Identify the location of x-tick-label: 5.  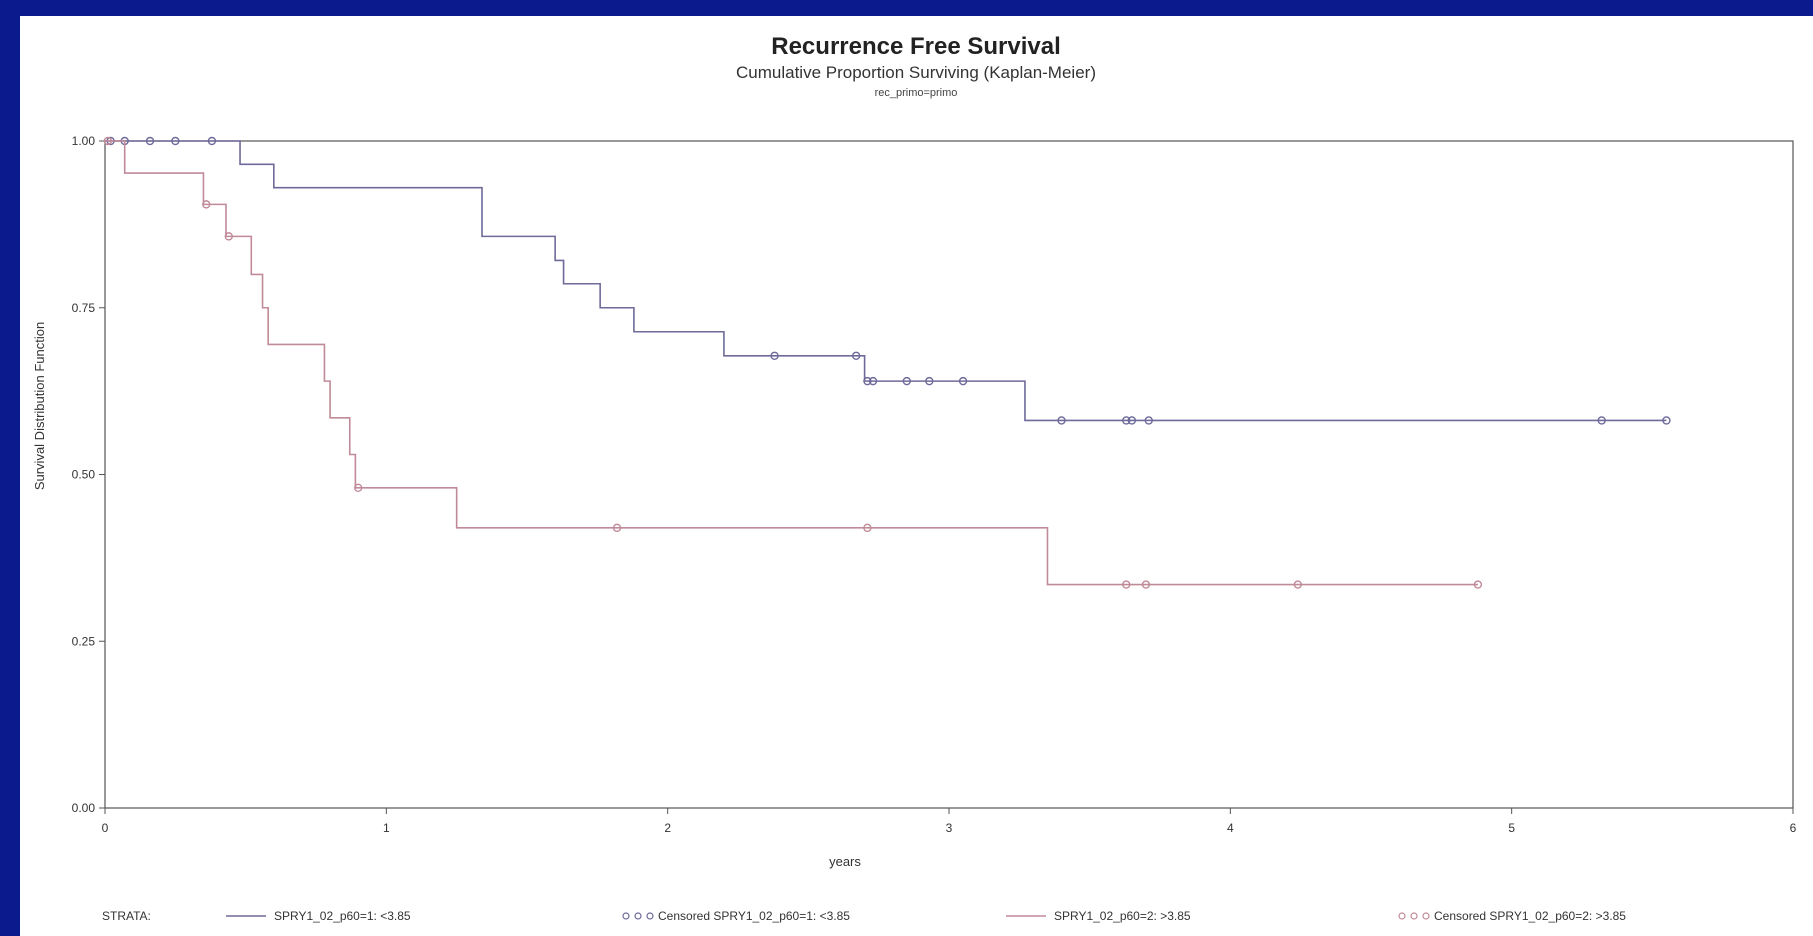
(1511, 828).